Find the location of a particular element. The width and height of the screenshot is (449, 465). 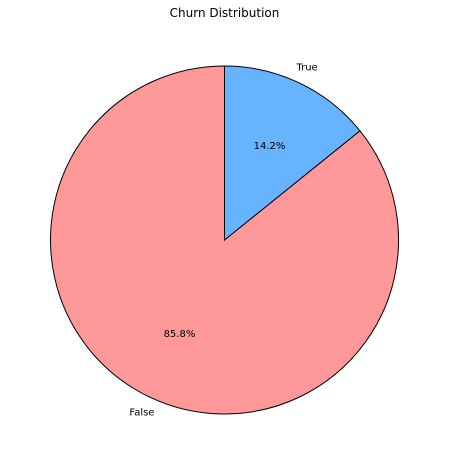

slice-pct-label-false: 85.8% is located at coordinates (180, 334).